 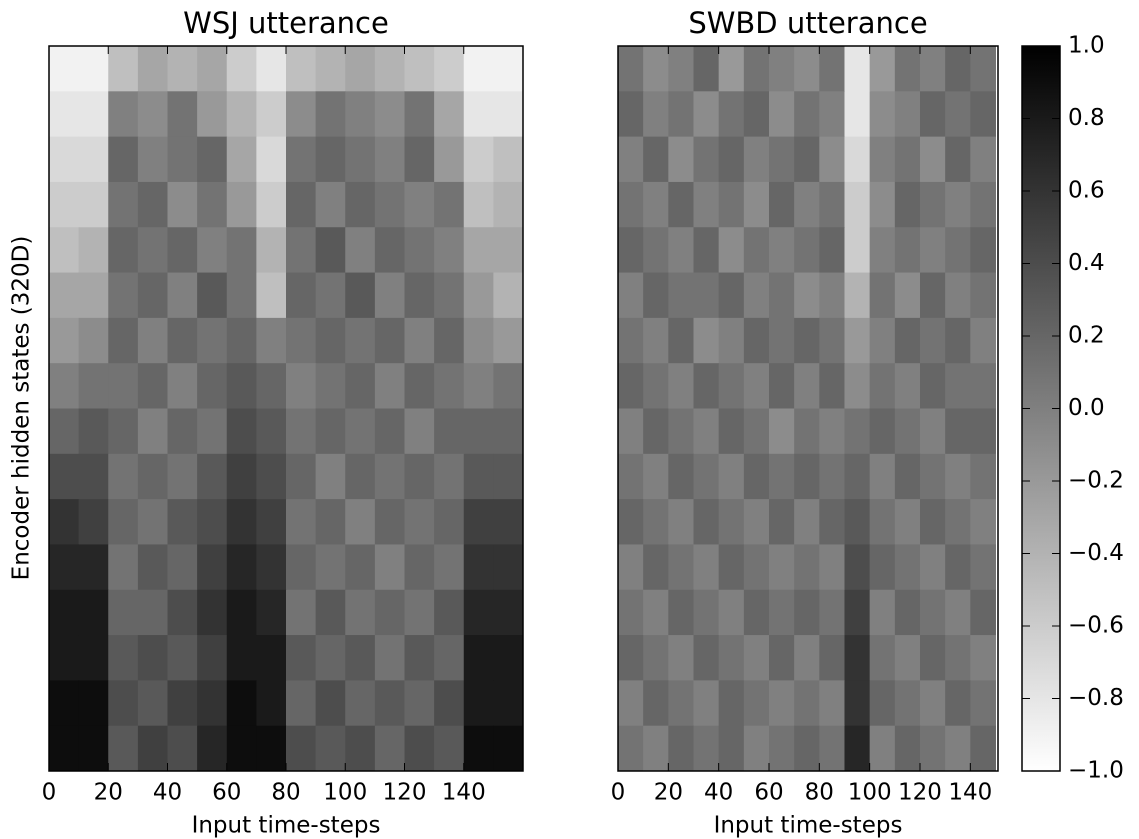 I want to click on colorbar-tick-label: 0.0, so click(x=1086, y=408).